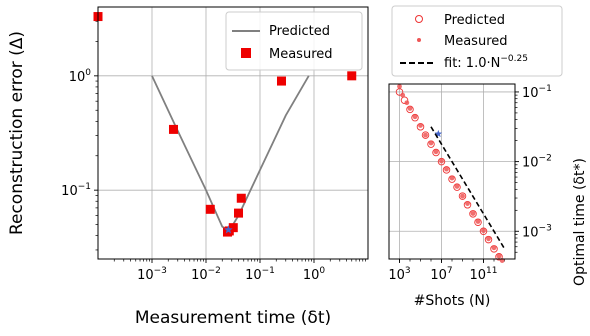 This screenshot has height=336, width=590. What do you see at coordinates (79, 135) in the screenshot?
I see `main-y-ticks: 10⁻¹ 10⁰` at bounding box center [79, 135].